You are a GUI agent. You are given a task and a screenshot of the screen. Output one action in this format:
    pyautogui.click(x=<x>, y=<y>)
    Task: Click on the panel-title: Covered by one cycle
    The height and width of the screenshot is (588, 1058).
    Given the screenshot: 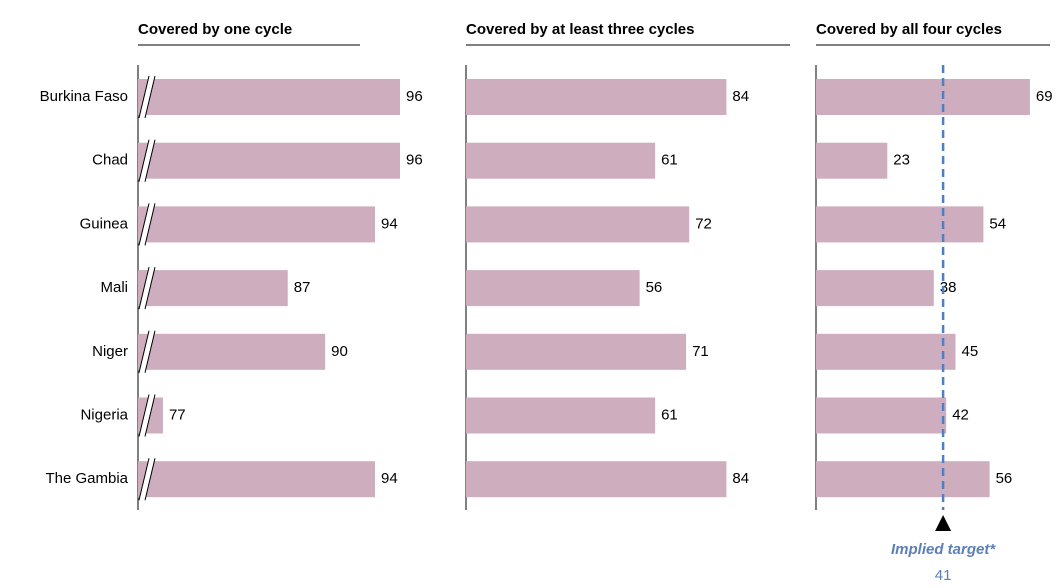 What is the action you would take?
    pyautogui.click(x=215, y=29)
    